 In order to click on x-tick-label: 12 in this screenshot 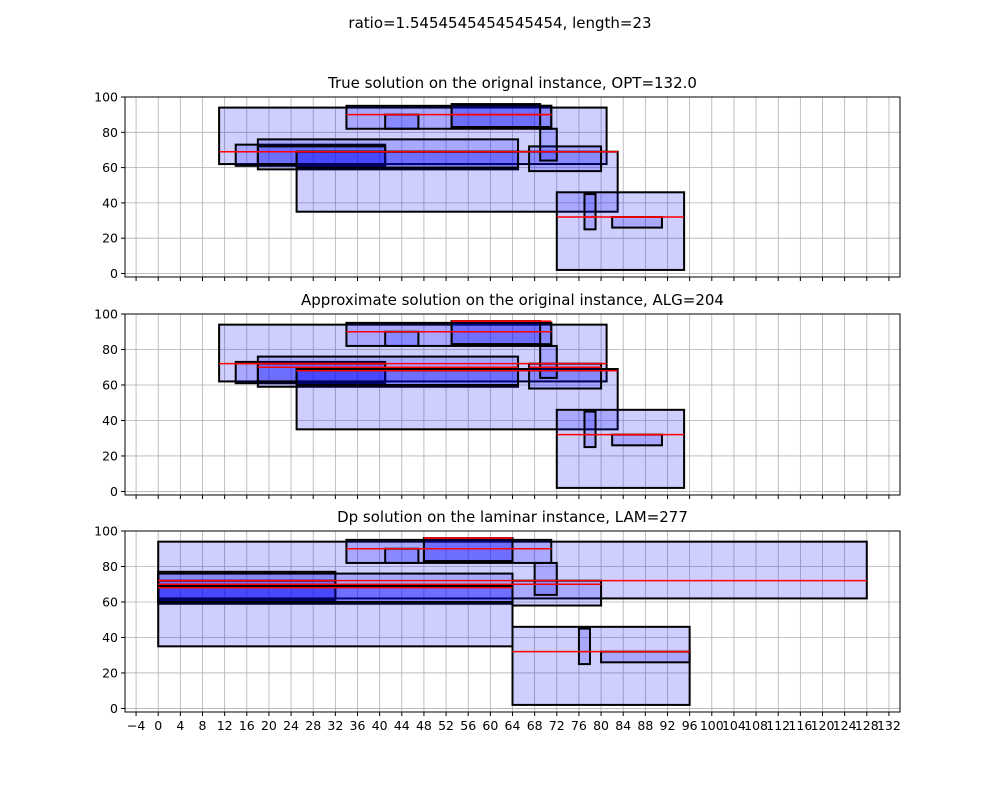, I will do `click(225, 725)`.